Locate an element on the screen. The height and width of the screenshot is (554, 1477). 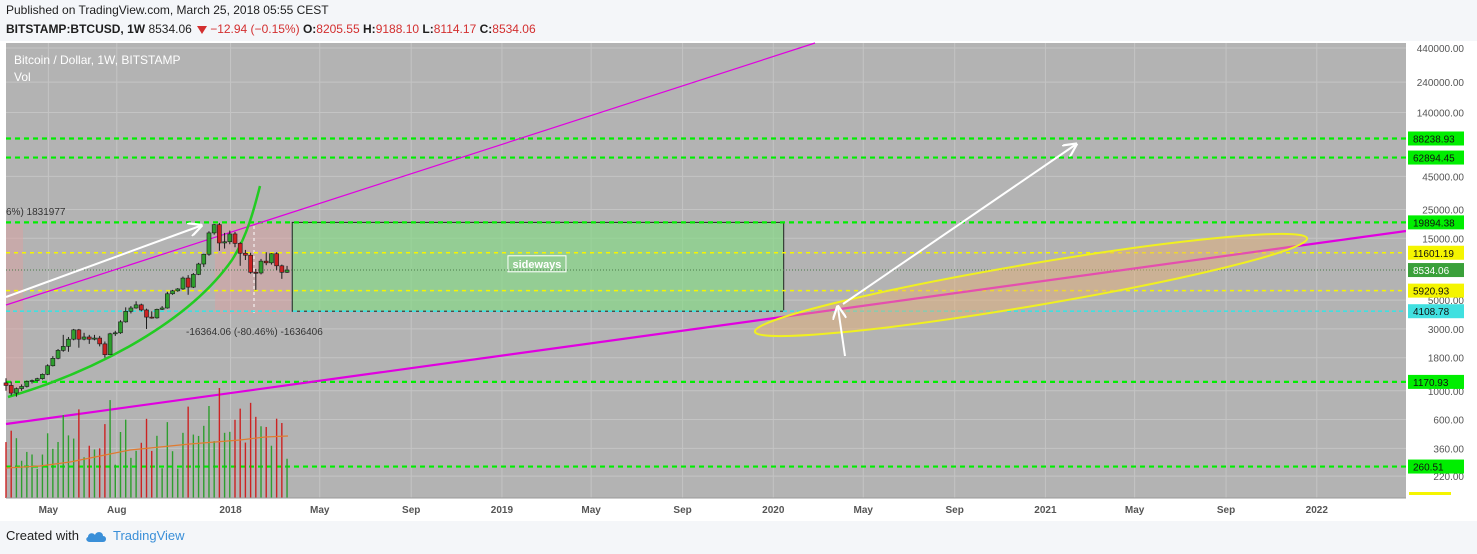
candles is located at coordinates (146, 309).